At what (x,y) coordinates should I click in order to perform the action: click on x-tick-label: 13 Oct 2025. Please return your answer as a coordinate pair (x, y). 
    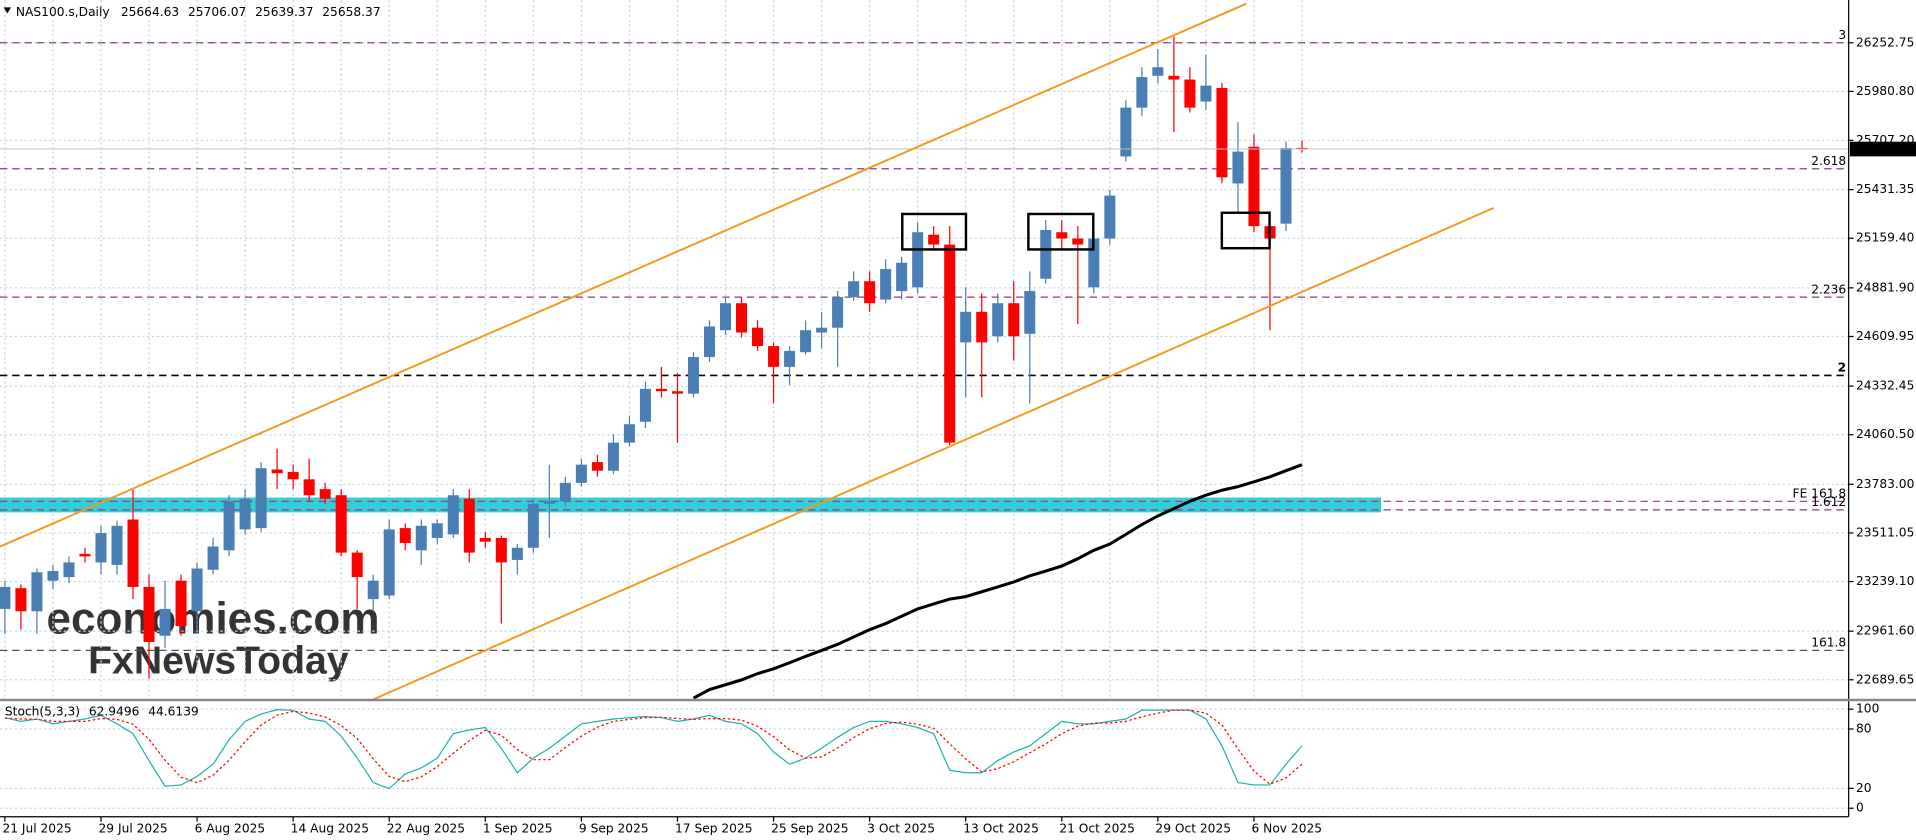
    Looking at the image, I should click on (1001, 829).